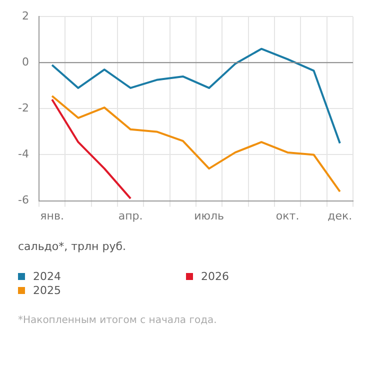 This screenshot has width=371, height=371. What do you see at coordinates (52, 215) in the screenshot?
I see `x-tick-label: янв.` at bounding box center [52, 215].